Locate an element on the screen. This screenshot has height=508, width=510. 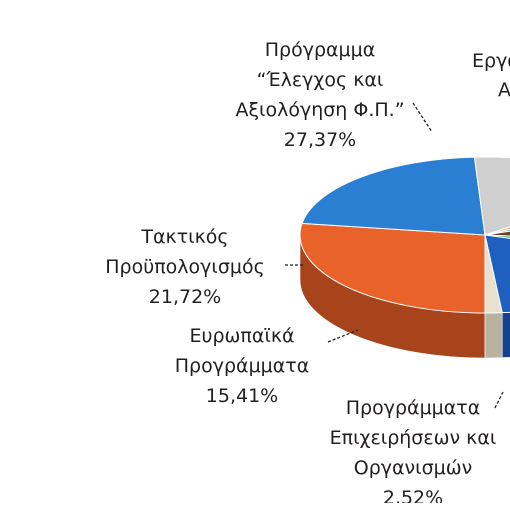
pie-label-0-line-3: 27,37% is located at coordinates (320, 140).